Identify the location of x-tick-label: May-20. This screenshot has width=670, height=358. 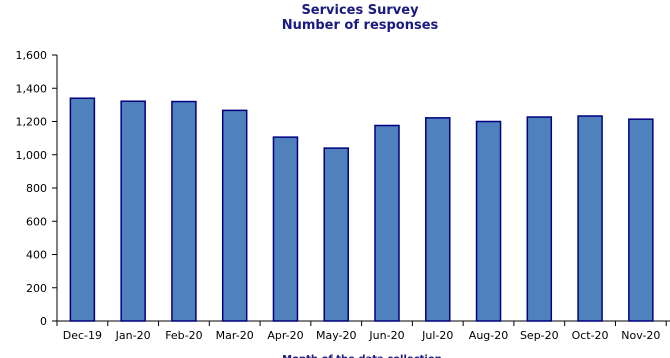
(336, 335).